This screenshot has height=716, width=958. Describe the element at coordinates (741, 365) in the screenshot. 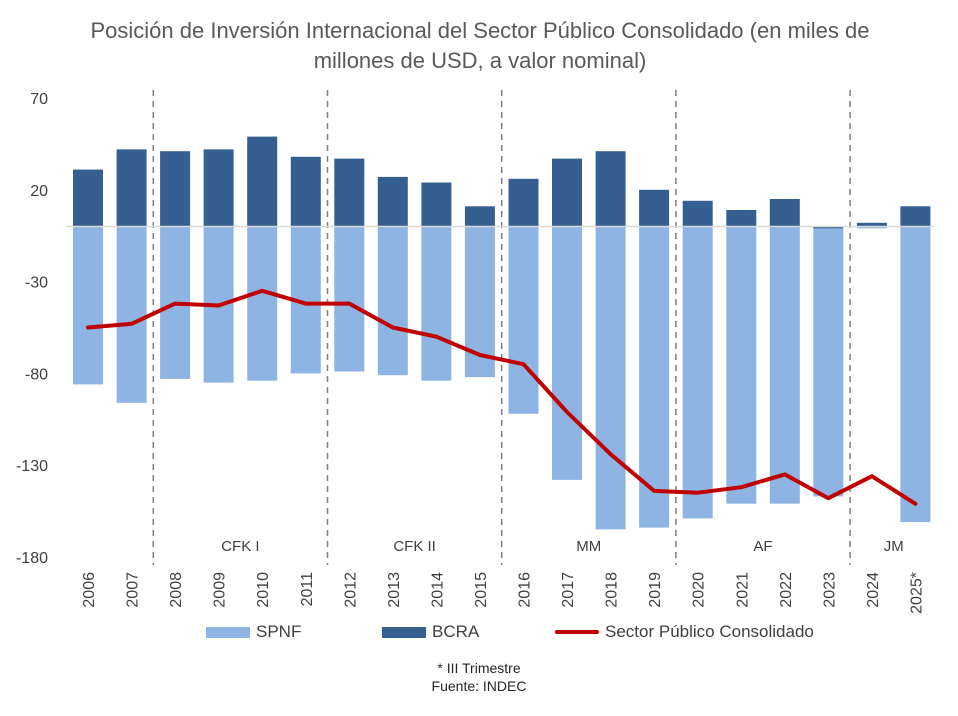

I see `bar-spnf-2021` at that location.